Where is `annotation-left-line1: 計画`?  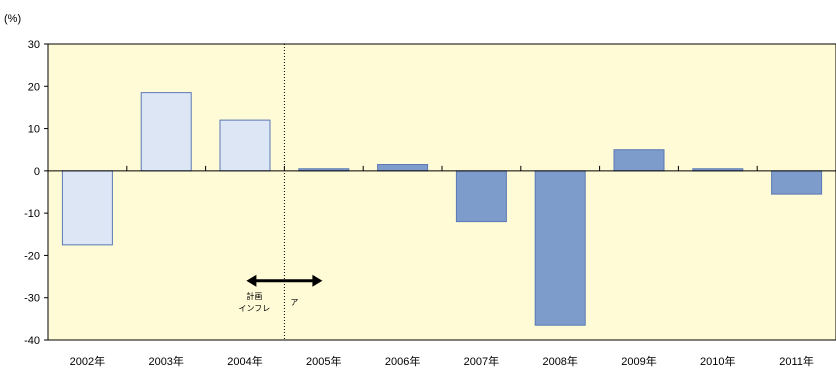 annotation-left-line1: 計画 is located at coordinates (254, 296).